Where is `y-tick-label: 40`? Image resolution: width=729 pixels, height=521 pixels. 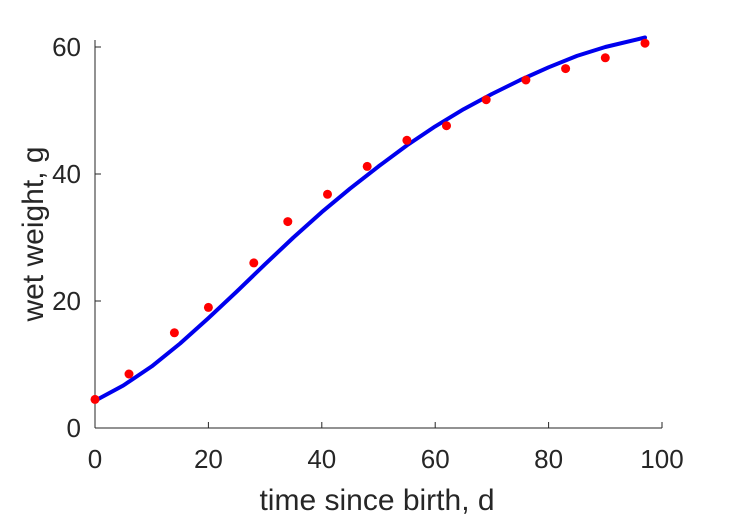 y-tick-label: 40 is located at coordinates (66, 174).